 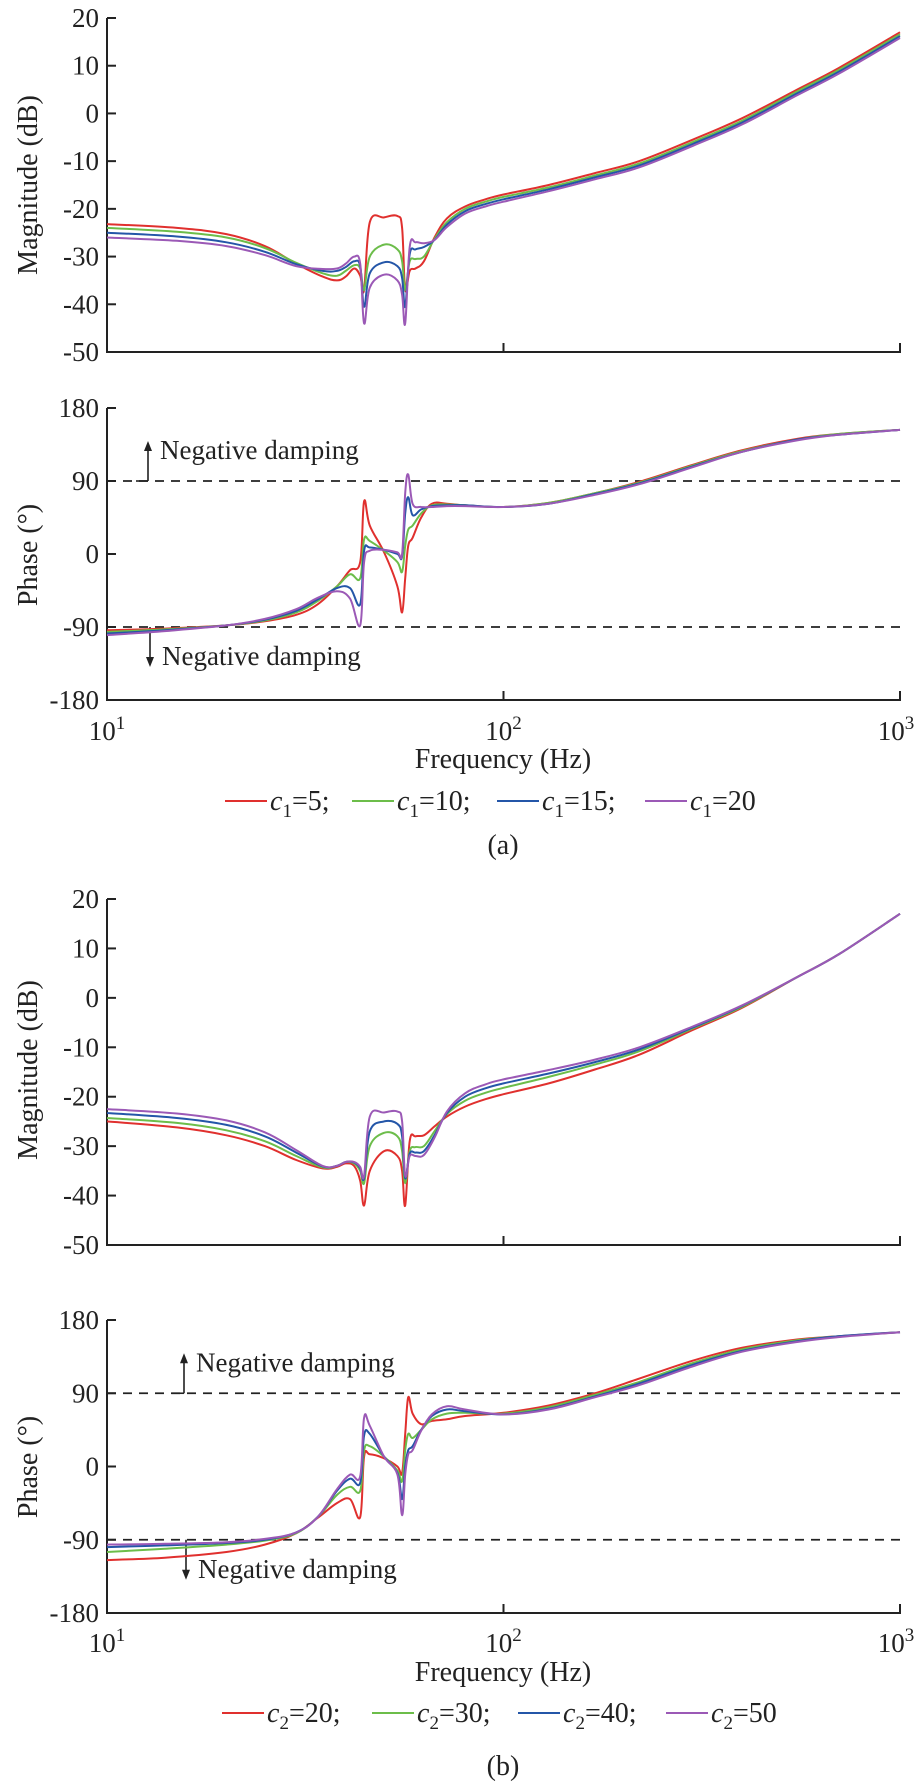 What do you see at coordinates (85, 899) in the screenshot?
I see `panel-b-magnitude-ytick-label: 20` at bounding box center [85, 899].